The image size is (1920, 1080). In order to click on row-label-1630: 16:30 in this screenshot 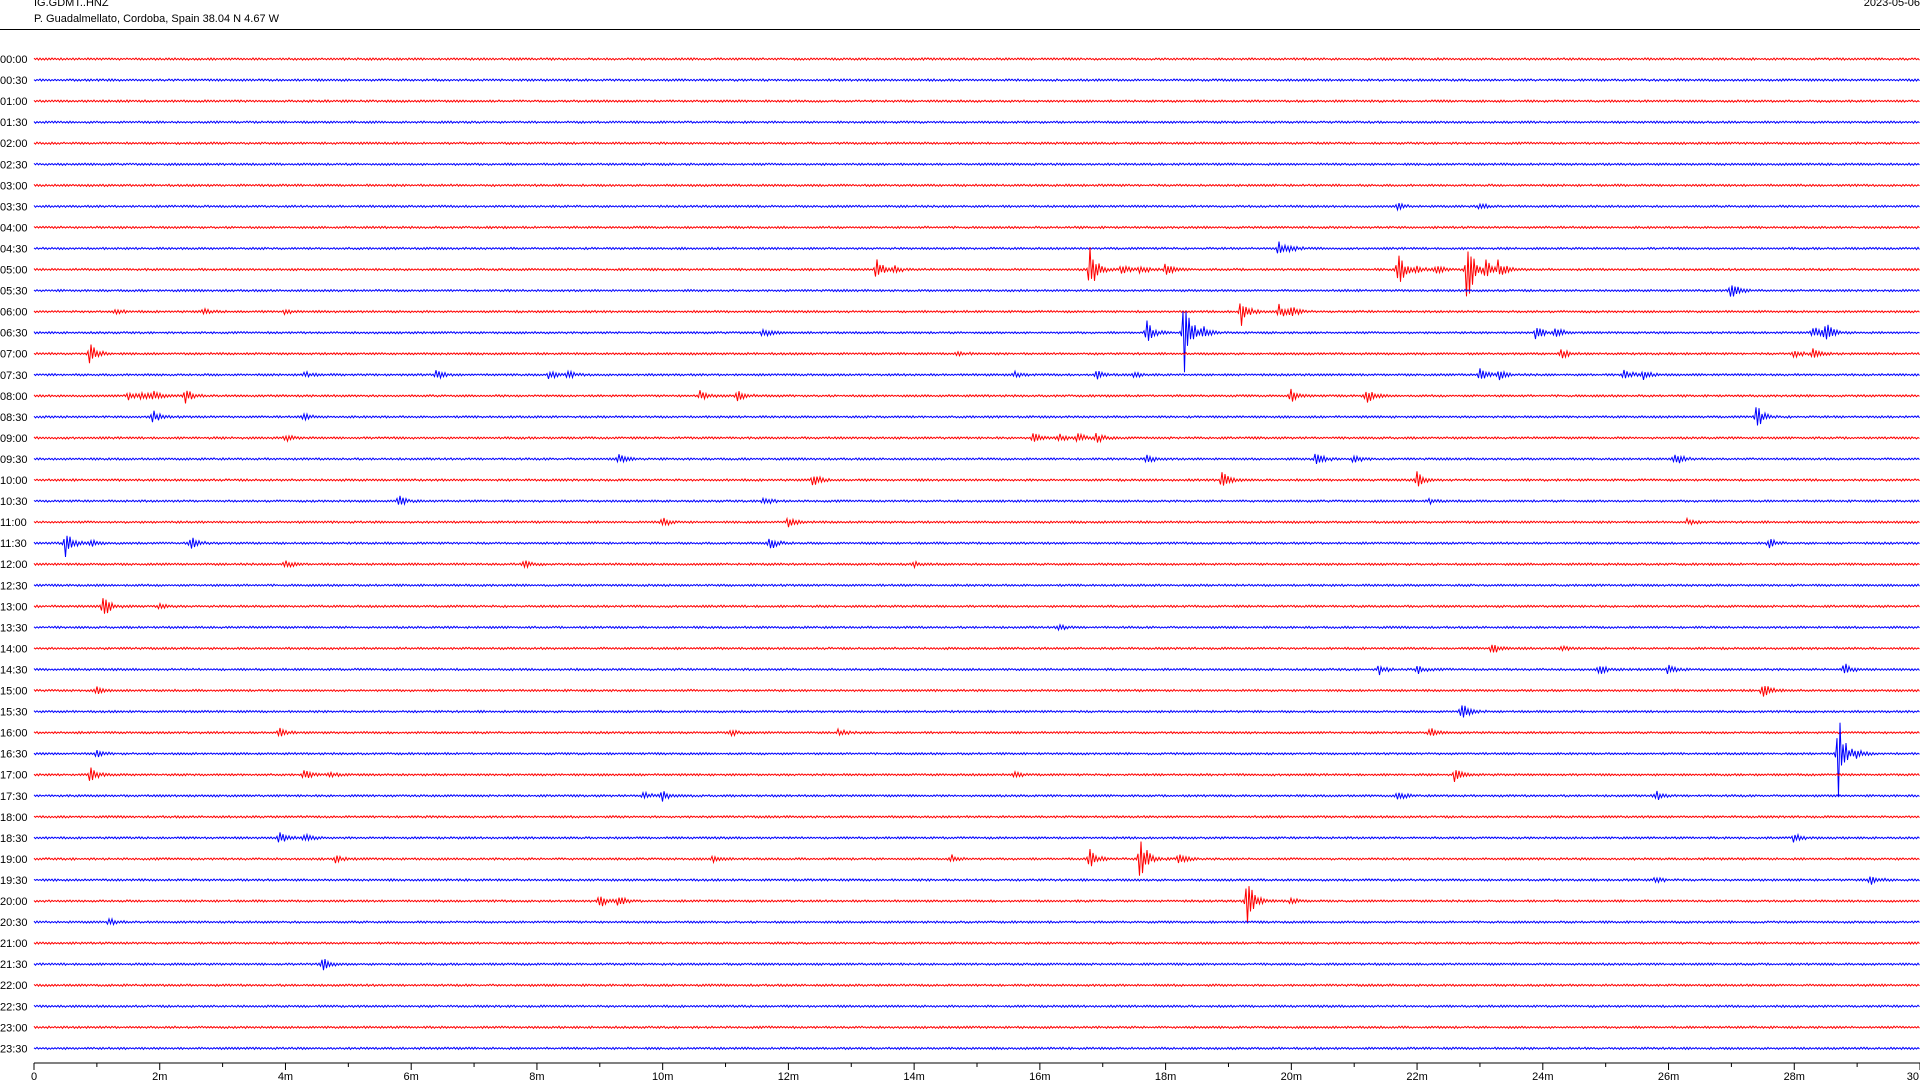, I will do `click(14, 755)`.